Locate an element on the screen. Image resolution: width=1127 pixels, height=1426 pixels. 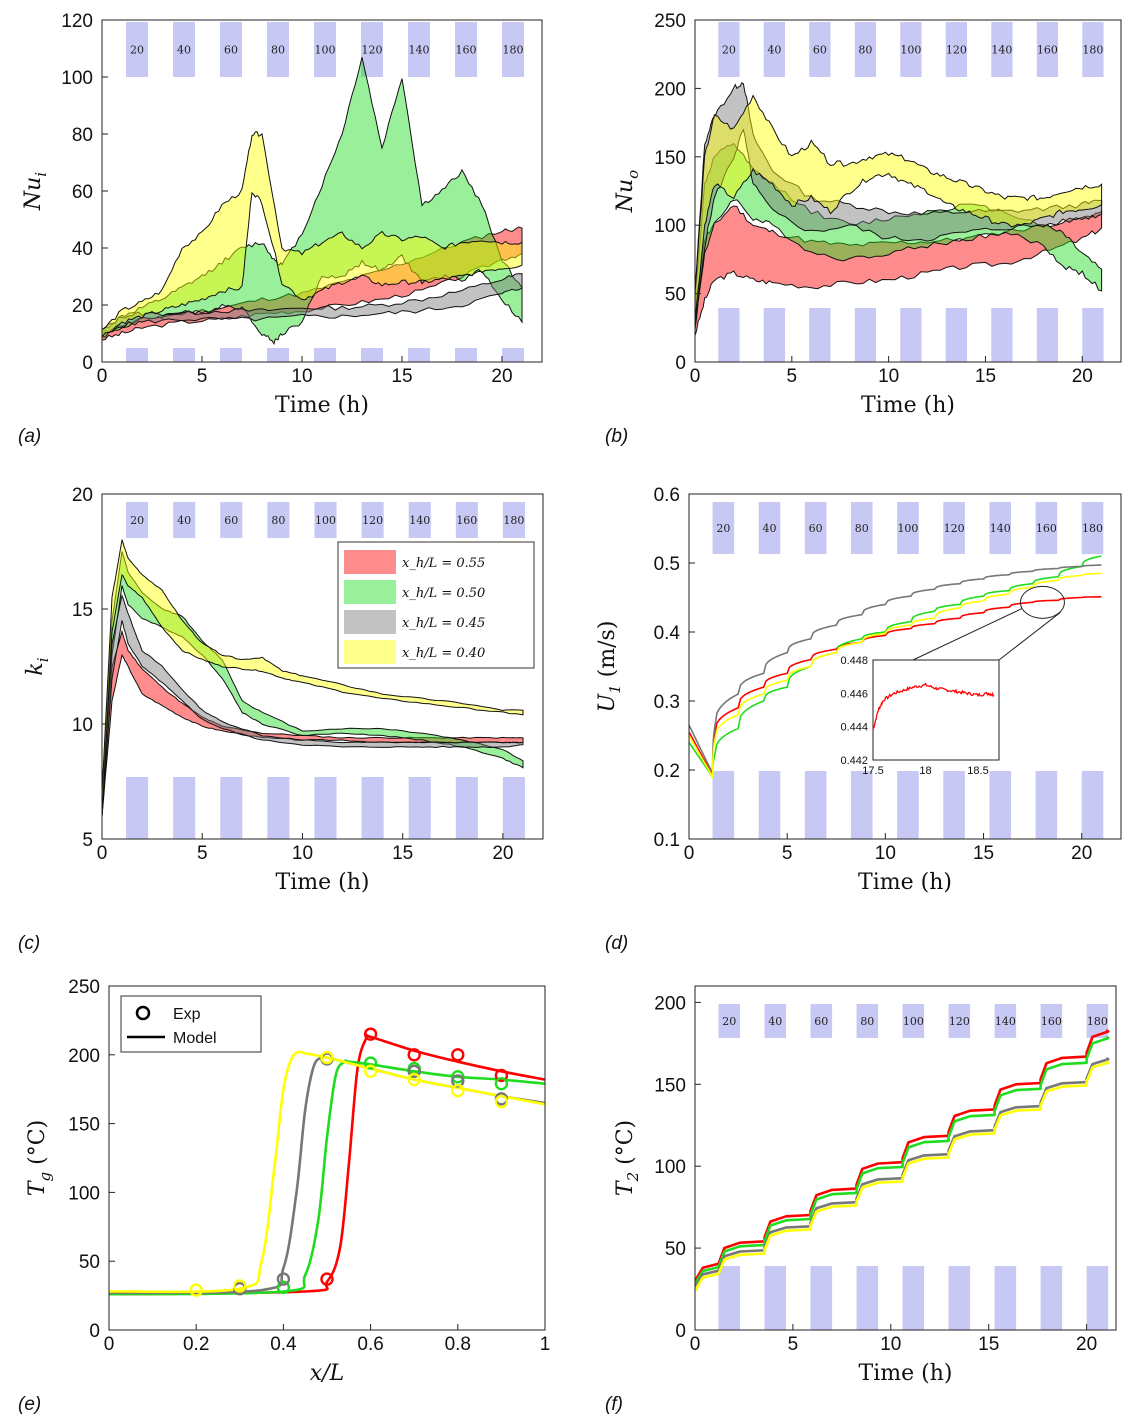
panel-label: (f) is located at coordinates (614, 1404).